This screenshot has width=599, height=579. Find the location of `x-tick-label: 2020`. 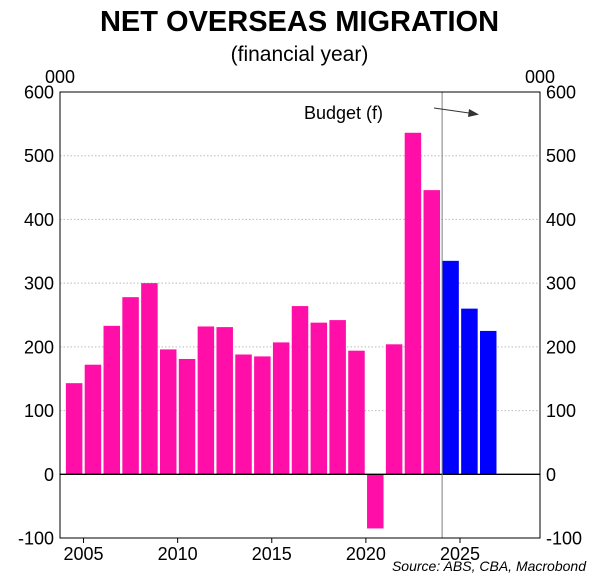

x-tick-label: 2020 is located at coordinates (366, 554).